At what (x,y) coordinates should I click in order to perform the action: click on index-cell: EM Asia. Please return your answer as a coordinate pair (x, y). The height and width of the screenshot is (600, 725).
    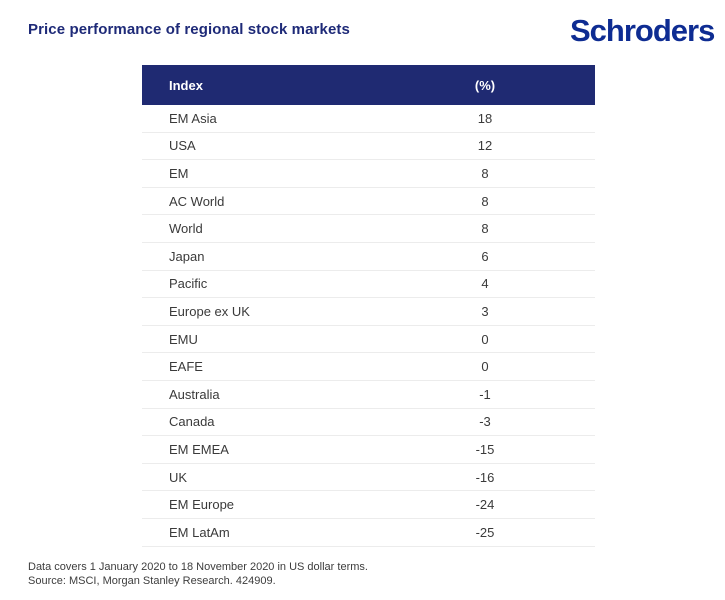
    Looking at the image, I should click on (193, 118).